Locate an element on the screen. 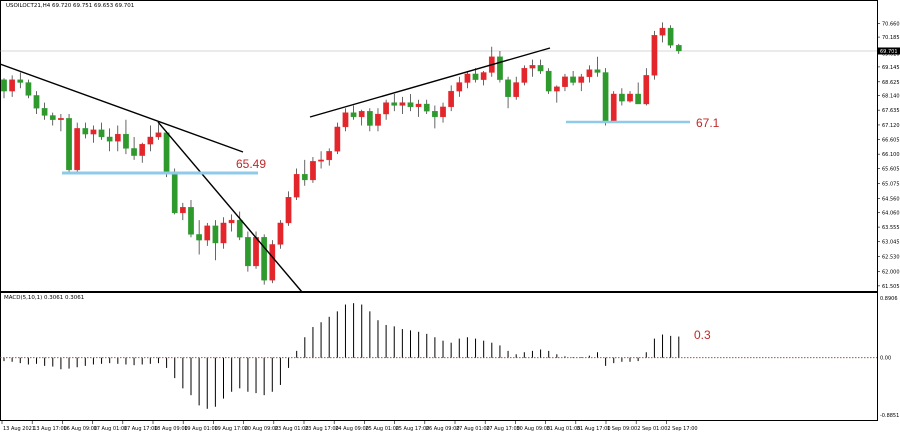 The image size is (900, 434). current-price-label: 69.701 is located at coordinates (889, 52).